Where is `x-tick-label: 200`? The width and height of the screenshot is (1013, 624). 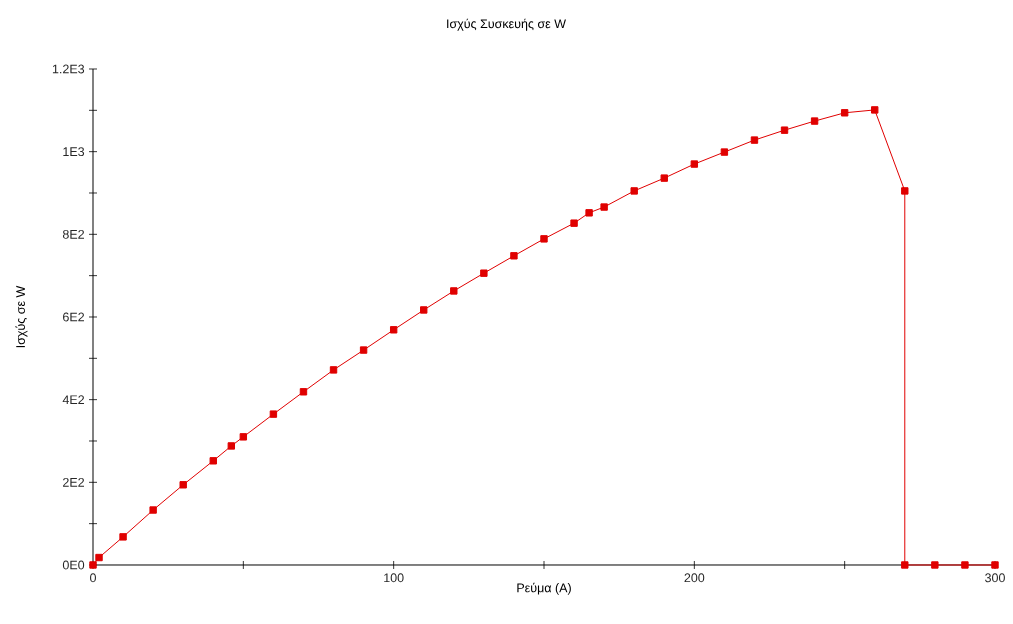
x-tick-label: 200 is located at coordinates (694, 578).